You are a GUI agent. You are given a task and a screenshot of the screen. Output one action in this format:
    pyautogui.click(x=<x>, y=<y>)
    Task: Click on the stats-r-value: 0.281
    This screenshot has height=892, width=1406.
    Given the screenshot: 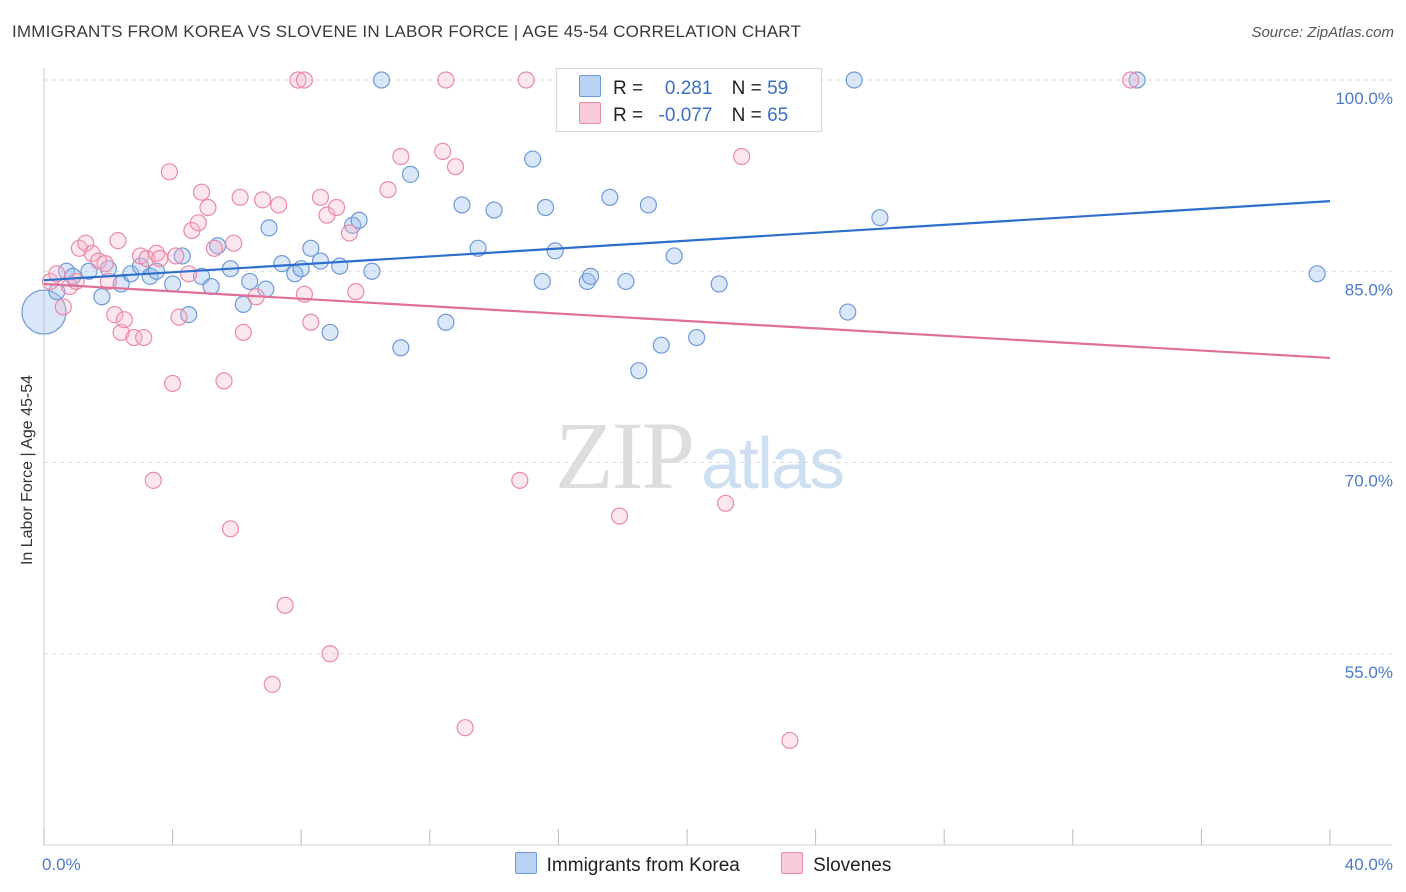 What is the action you would take?
    pyautogui.click(x=688, y=88)
    